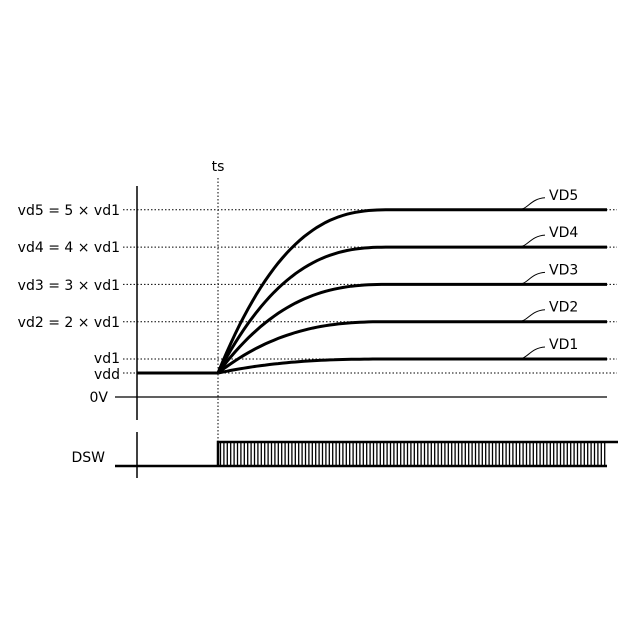 The height and width of the screenshot is (640, 640). I want to click on ts-label: ts, so click(218, 167).